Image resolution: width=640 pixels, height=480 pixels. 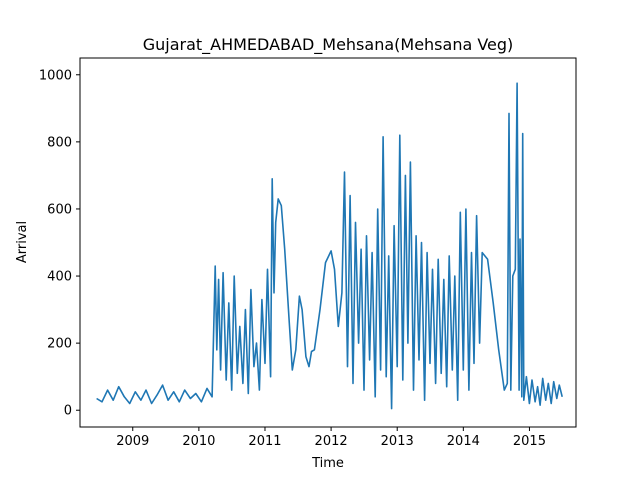 What do you see at coordinates (55, 75) in the screenshot?
I see `y-tick-label: 1000` at bounding box center [55, 75].